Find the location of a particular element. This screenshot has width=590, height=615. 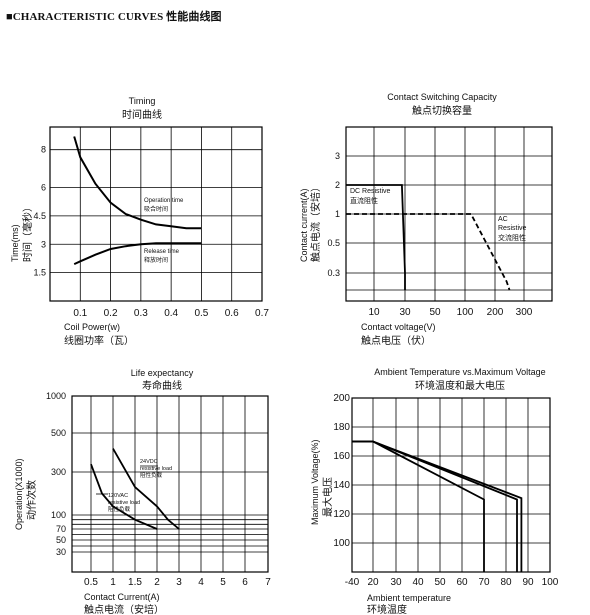

life-grid is located at coordinates (170, 484).